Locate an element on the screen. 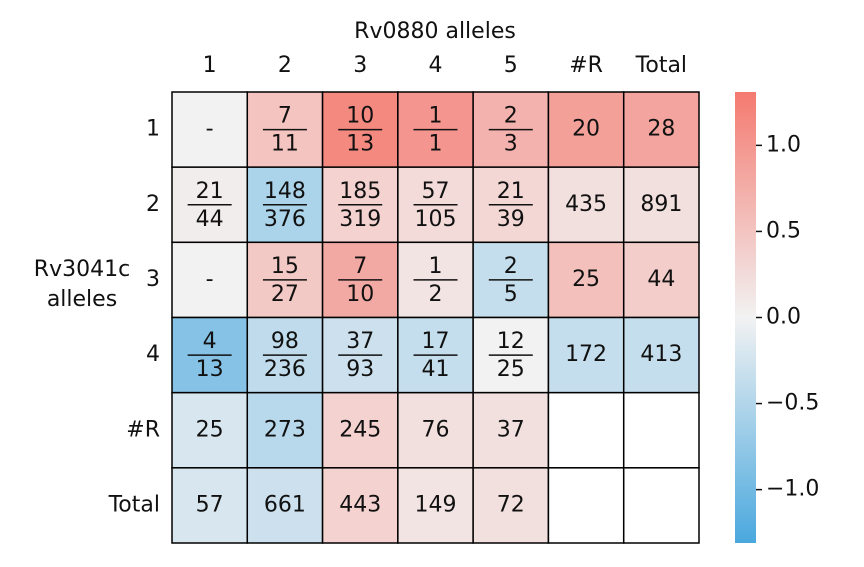 The image size is (864, 567). cell-numerator: 37 is located at coordinates (360, 341).